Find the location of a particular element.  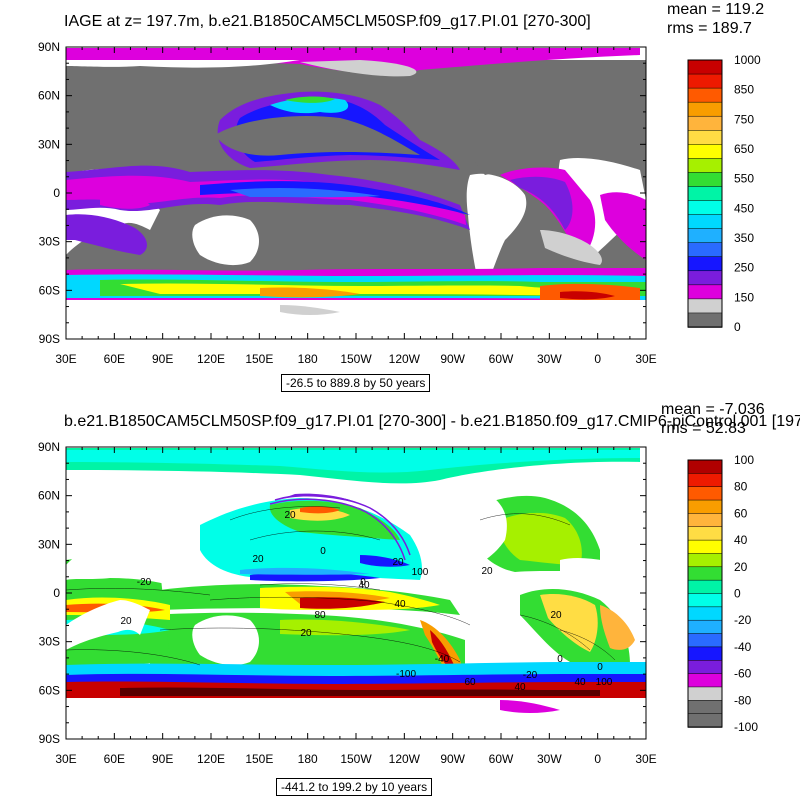

bottom-rms-text: rms = 52.83 is located at coordinates (703, 428).